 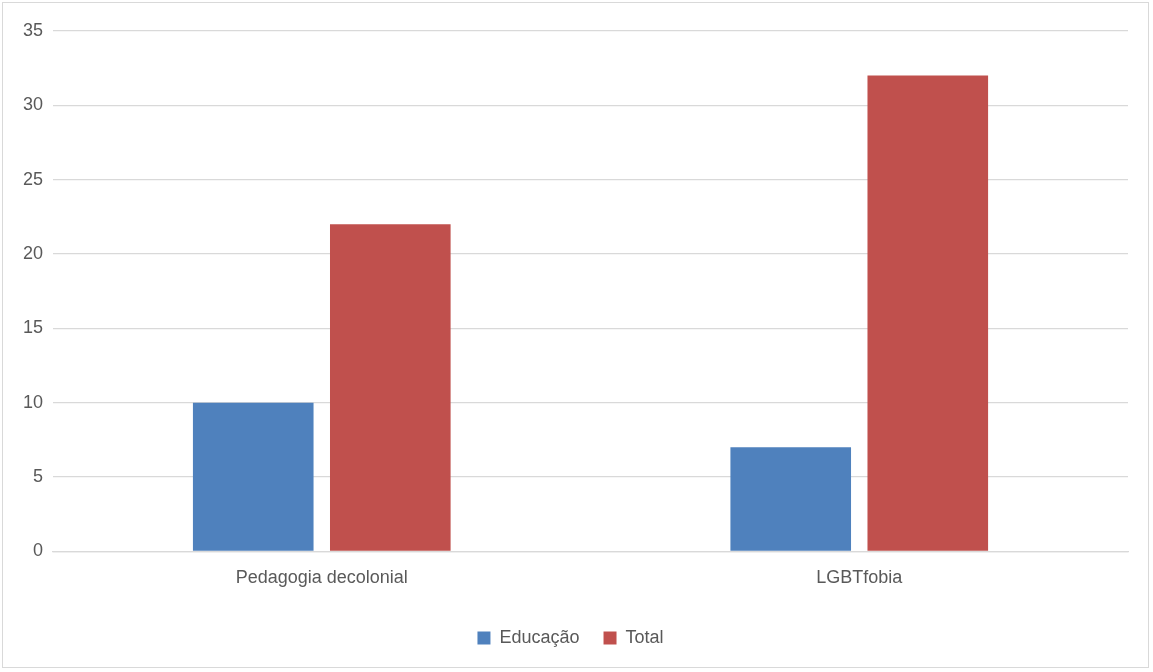 What do you see at coordinates (539, 636) in the screenshot?
I see `legend-label: Educação` at bounding box center [539, 636].